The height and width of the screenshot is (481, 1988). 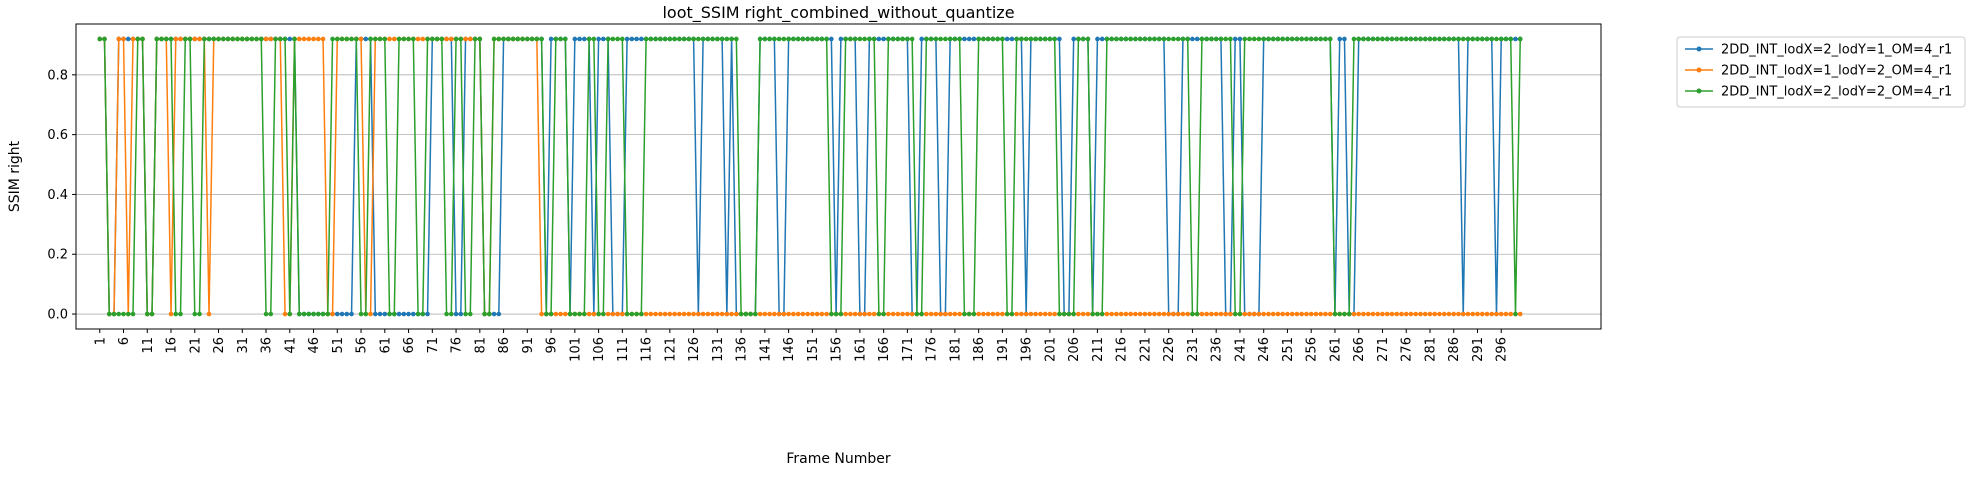 I want to click on y-tick-label: 0.4, so click(x=57, y=195).